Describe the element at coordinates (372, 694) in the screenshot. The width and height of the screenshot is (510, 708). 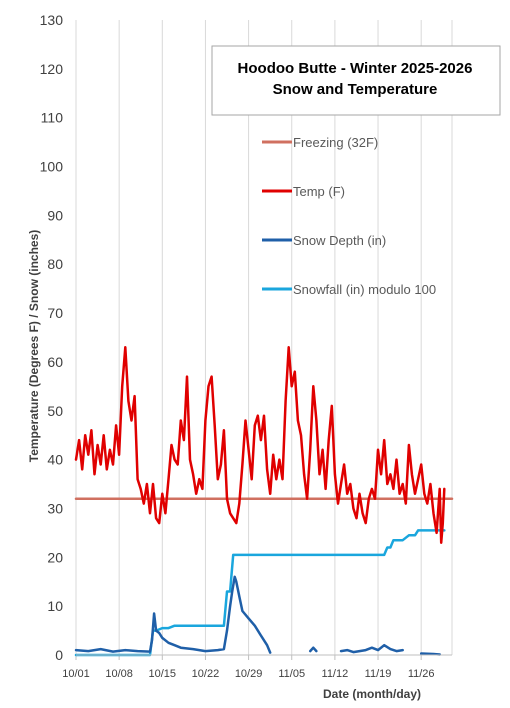
I see `x-axis-title: Date (month/day)` at that location.